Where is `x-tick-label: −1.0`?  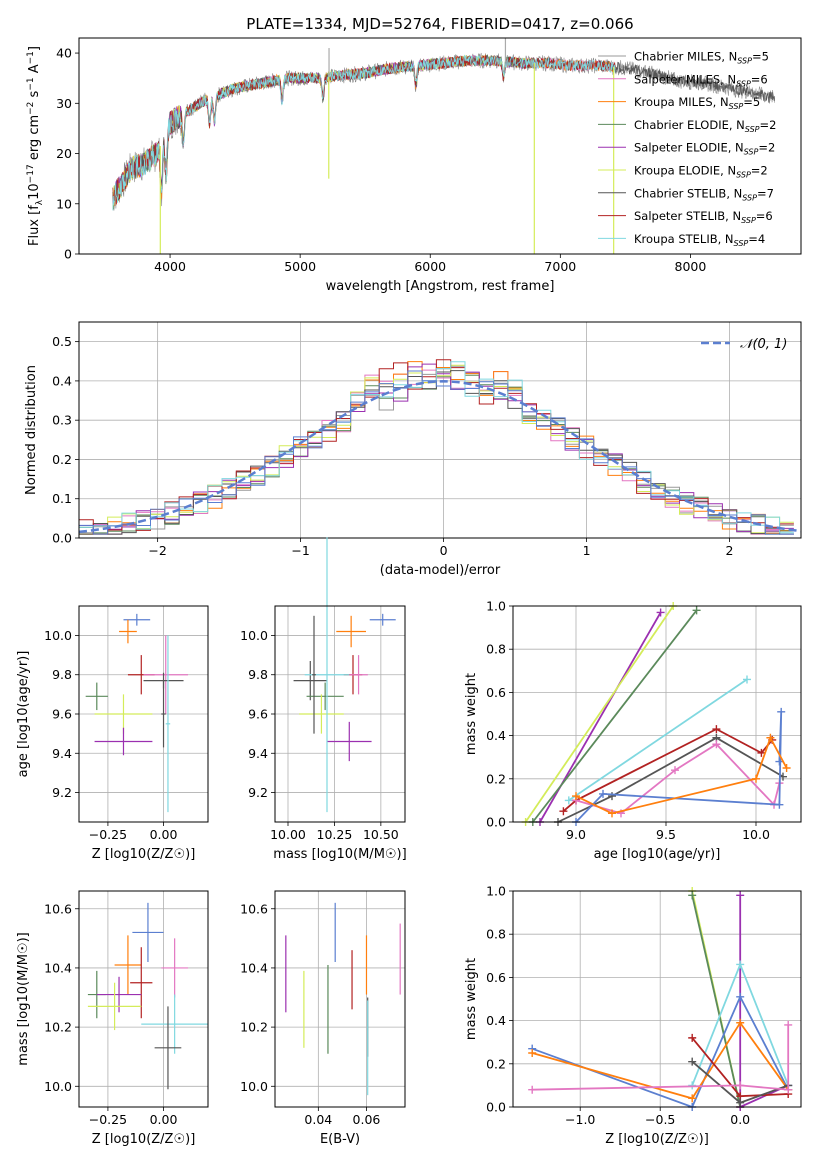
x-tick-label: −1.0 is located at coordinates (580, 1119).